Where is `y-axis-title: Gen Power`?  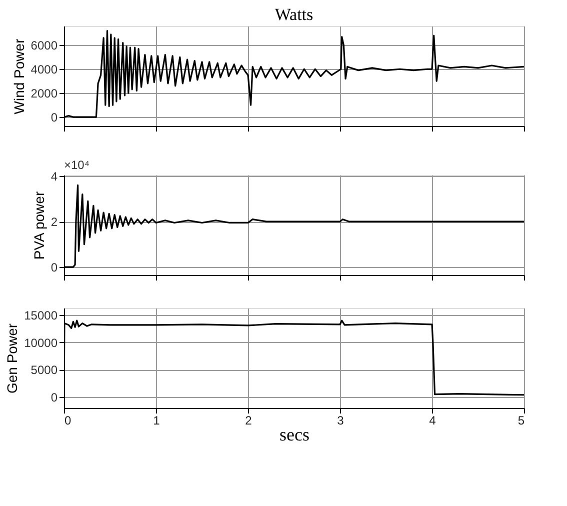 y-axis-title: Gen Power is located at coordinates (12, 358).